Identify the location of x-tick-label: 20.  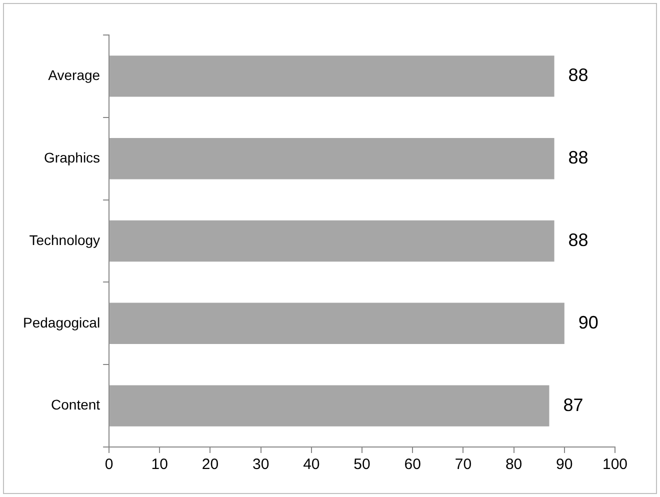
(210, 465).